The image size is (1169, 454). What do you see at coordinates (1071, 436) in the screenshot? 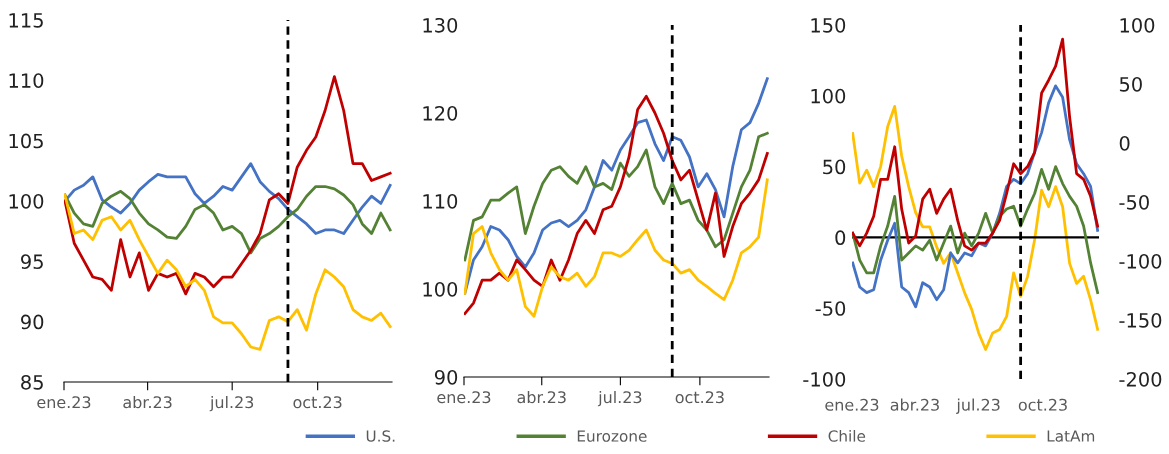
I see `legend-label: LatAm` at bounding box center [1071, 436].